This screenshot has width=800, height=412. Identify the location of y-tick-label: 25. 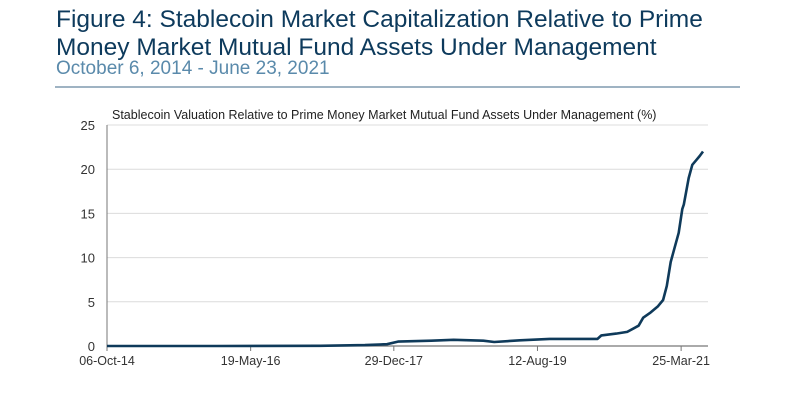
(88, 125).